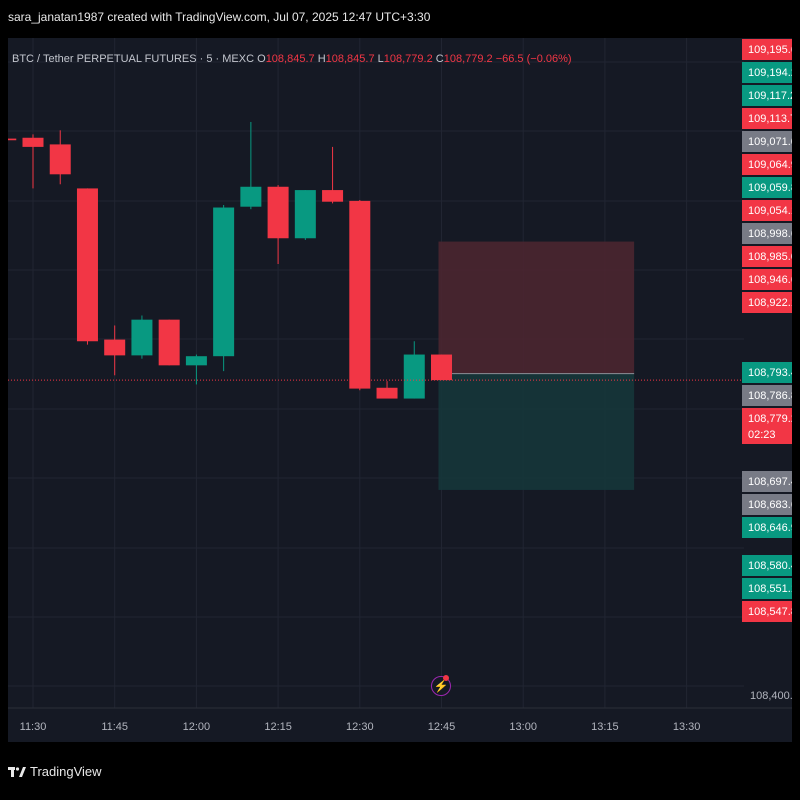 The width and height of the screenshot is (800, 800). Describe the element at coordinates (770, 234) in the screenshot. I see `price-tag-label: 108,998.6` at that location.